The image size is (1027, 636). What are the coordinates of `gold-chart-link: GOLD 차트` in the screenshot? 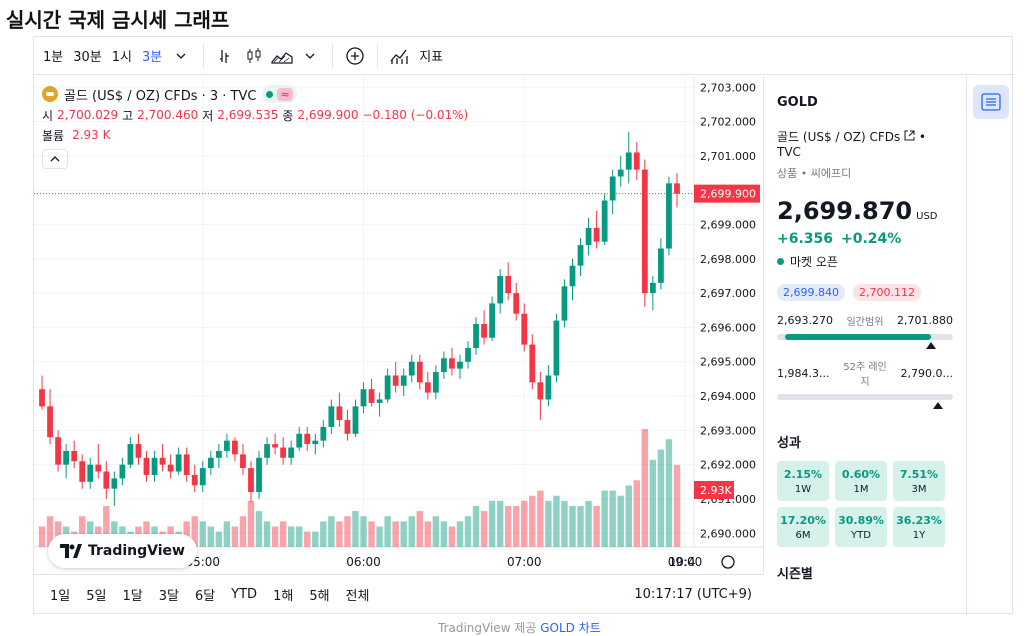 It's located at (570, 628).